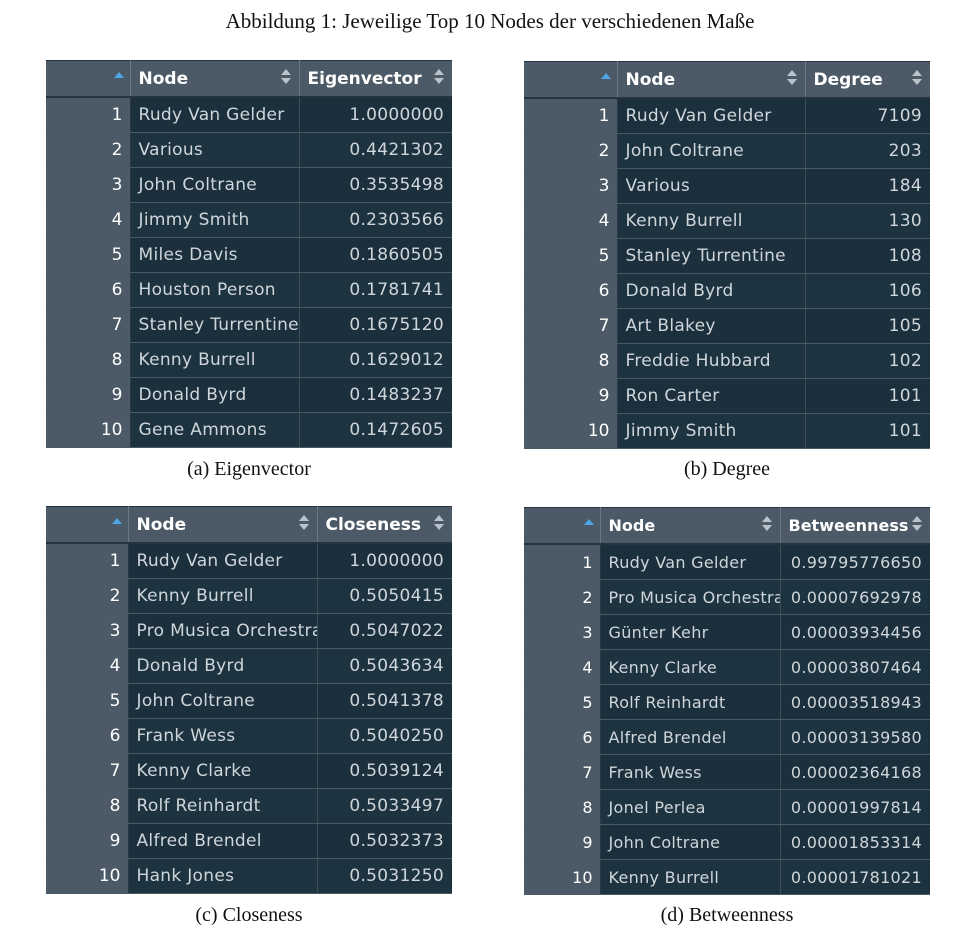 This screenshot has width=980, height=942. What do you see at coordinates (727, 361) in the screenshot?
I see `table-row: 8 Freddie Hubbard 102` at bounding box center [727, 361].